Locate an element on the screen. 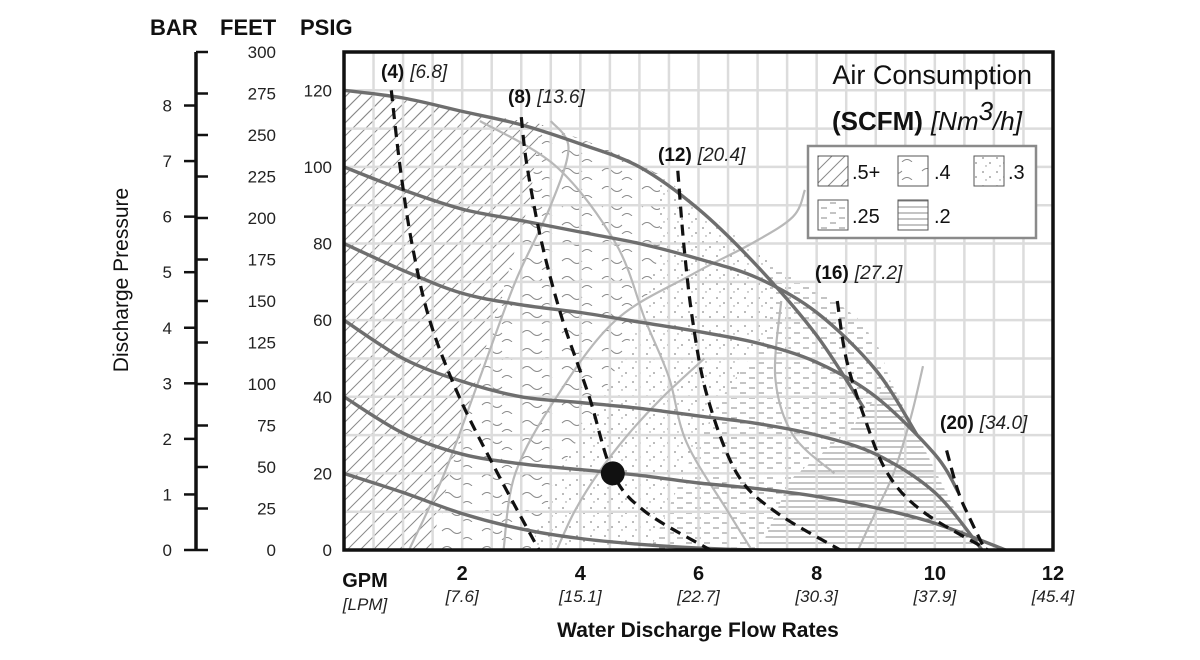 This screenshot has width=1200, height=660. feet-tick-label: 0 is located at coordinates (271, 550).